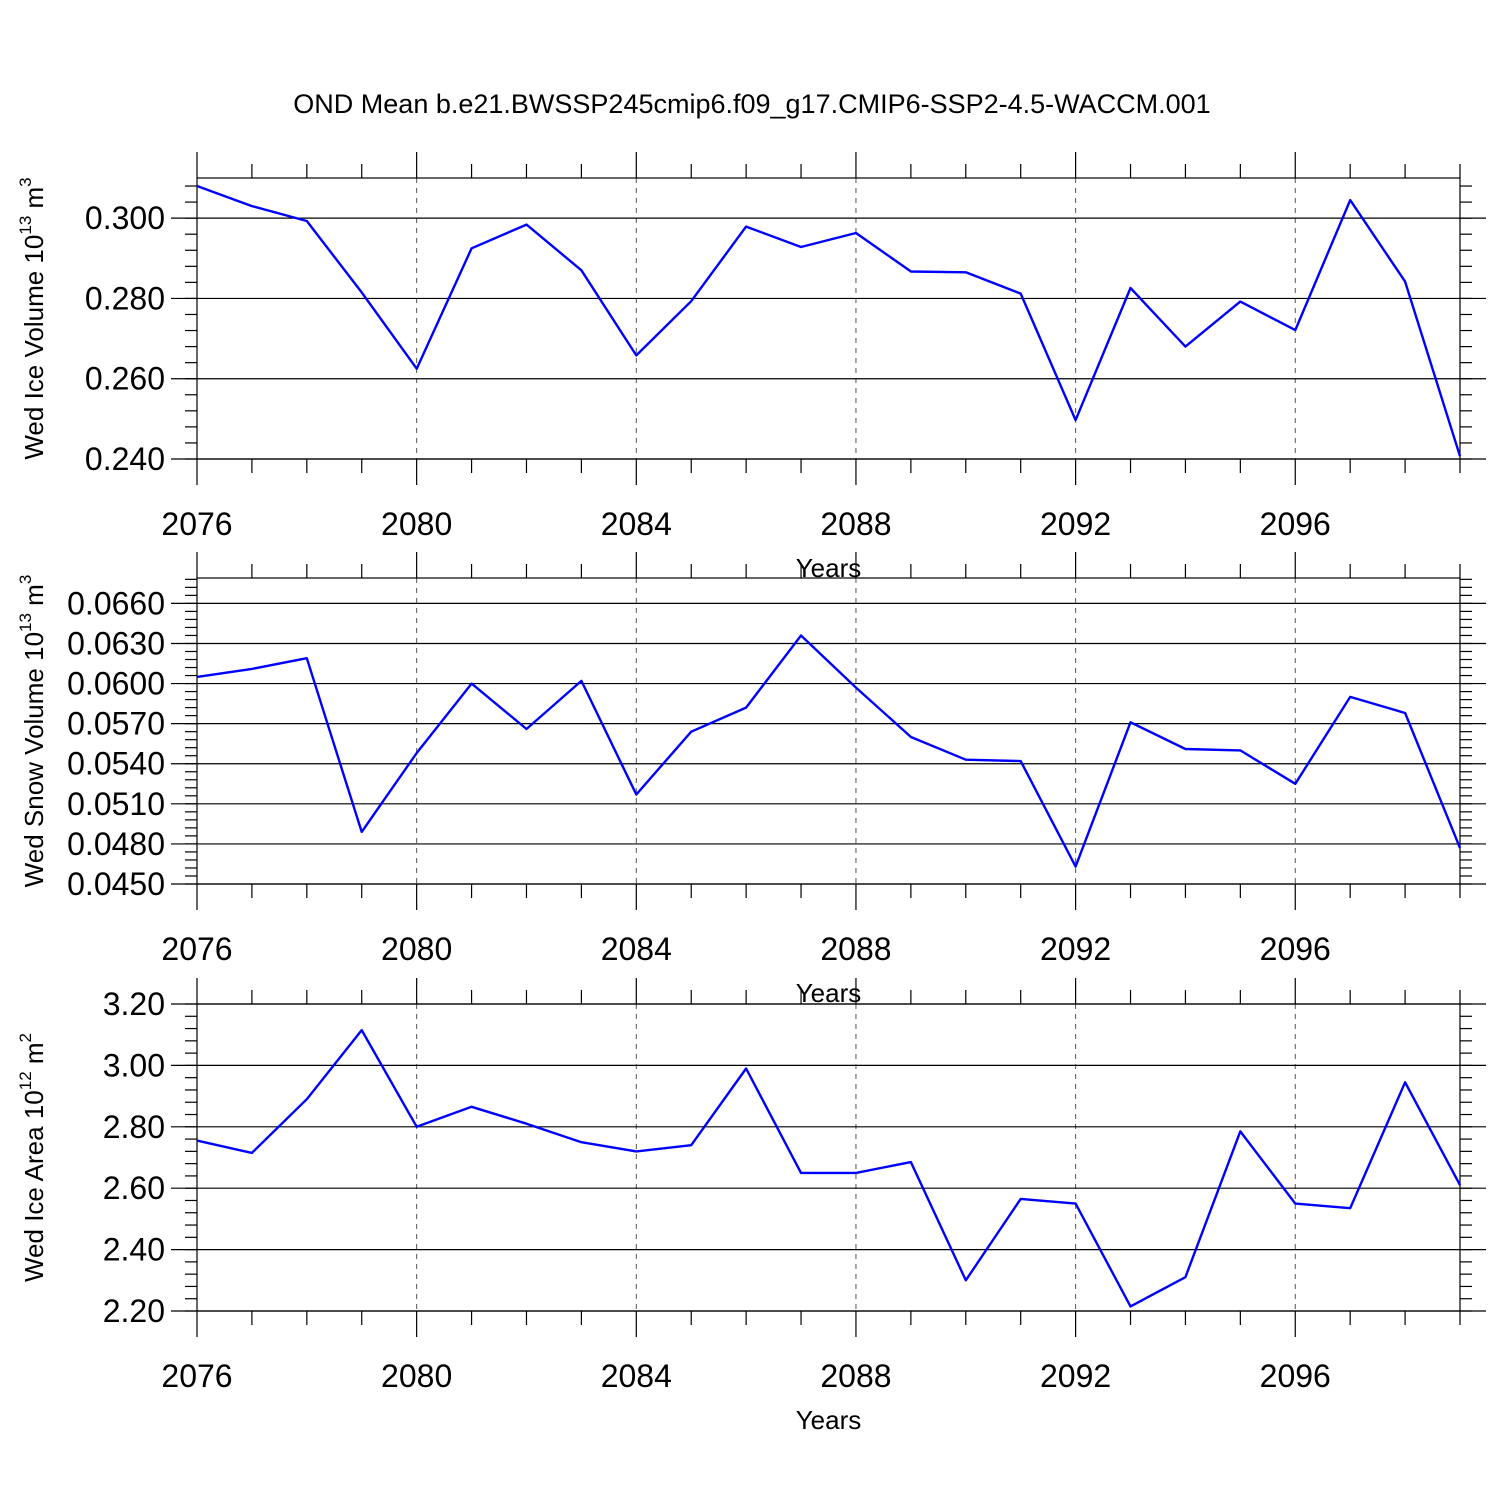 The width and height of the screenshot is (1500, 1500). Describe the element at coordinates (32, 1157) in the screenshot. I see `y-axis-title: Wed Ice Area 1012 m2` at that location.